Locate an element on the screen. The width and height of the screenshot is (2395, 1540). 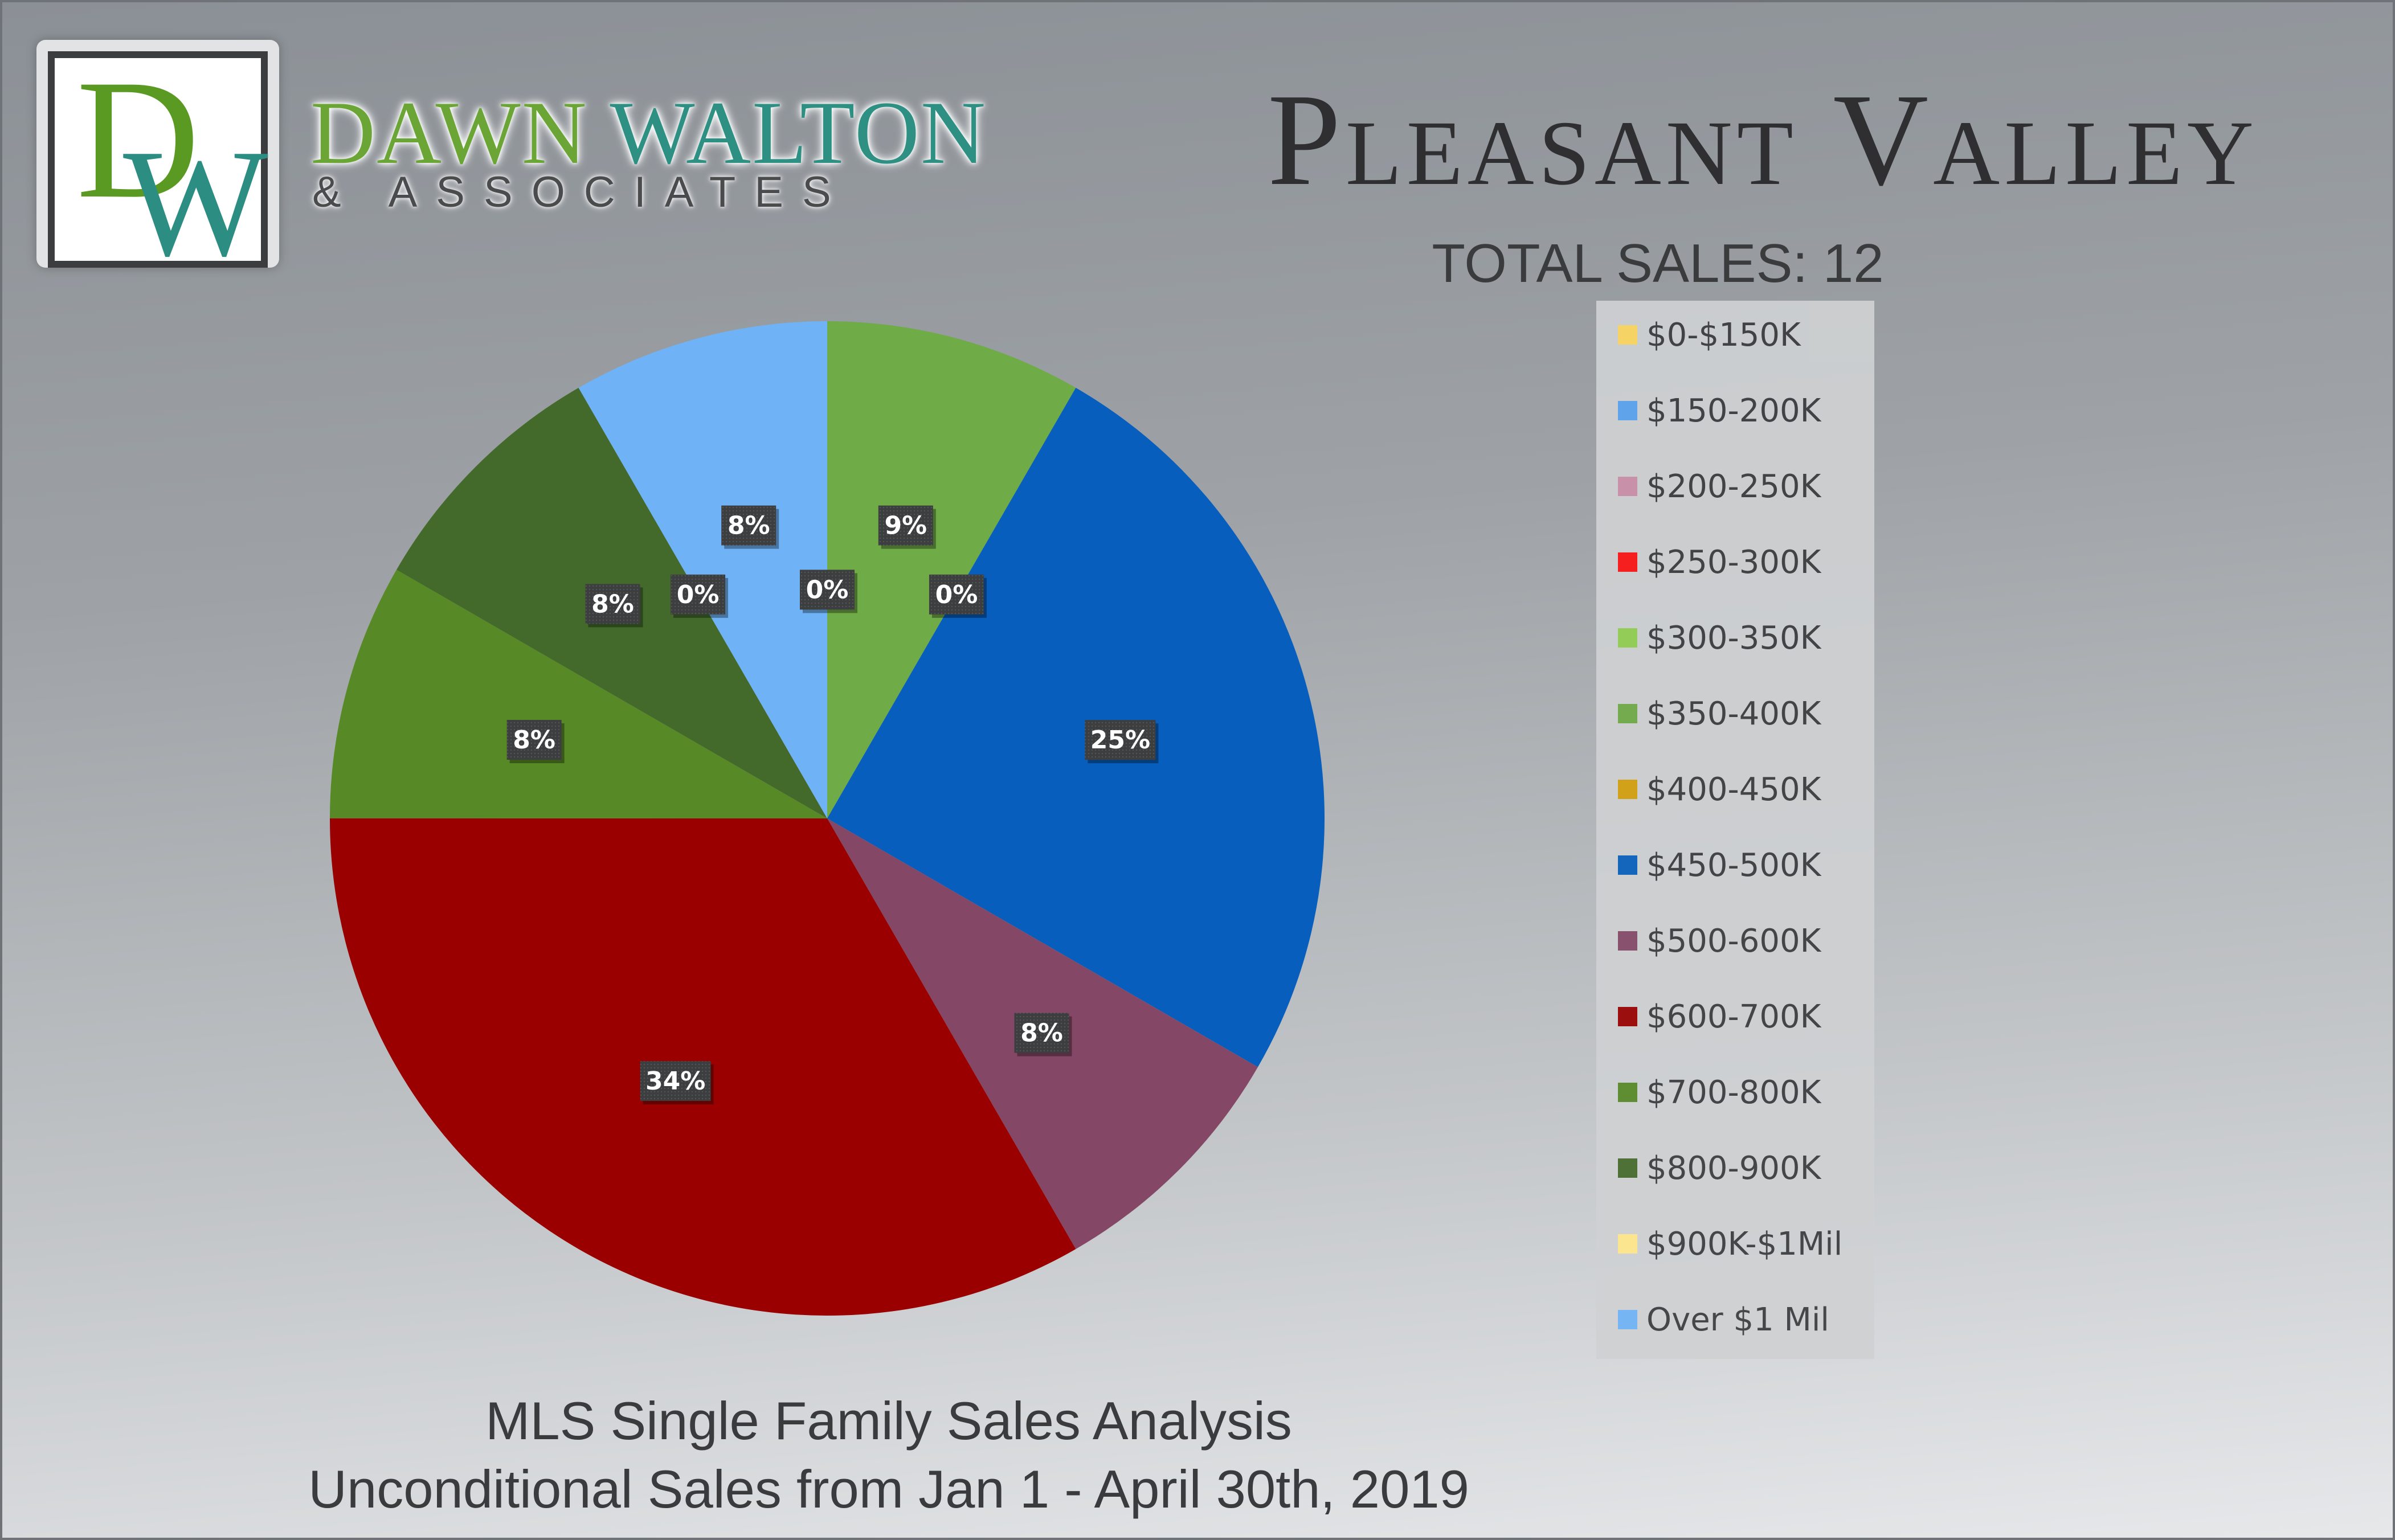
legend-label: $700-800K is located at coordinates (1733, 1092).